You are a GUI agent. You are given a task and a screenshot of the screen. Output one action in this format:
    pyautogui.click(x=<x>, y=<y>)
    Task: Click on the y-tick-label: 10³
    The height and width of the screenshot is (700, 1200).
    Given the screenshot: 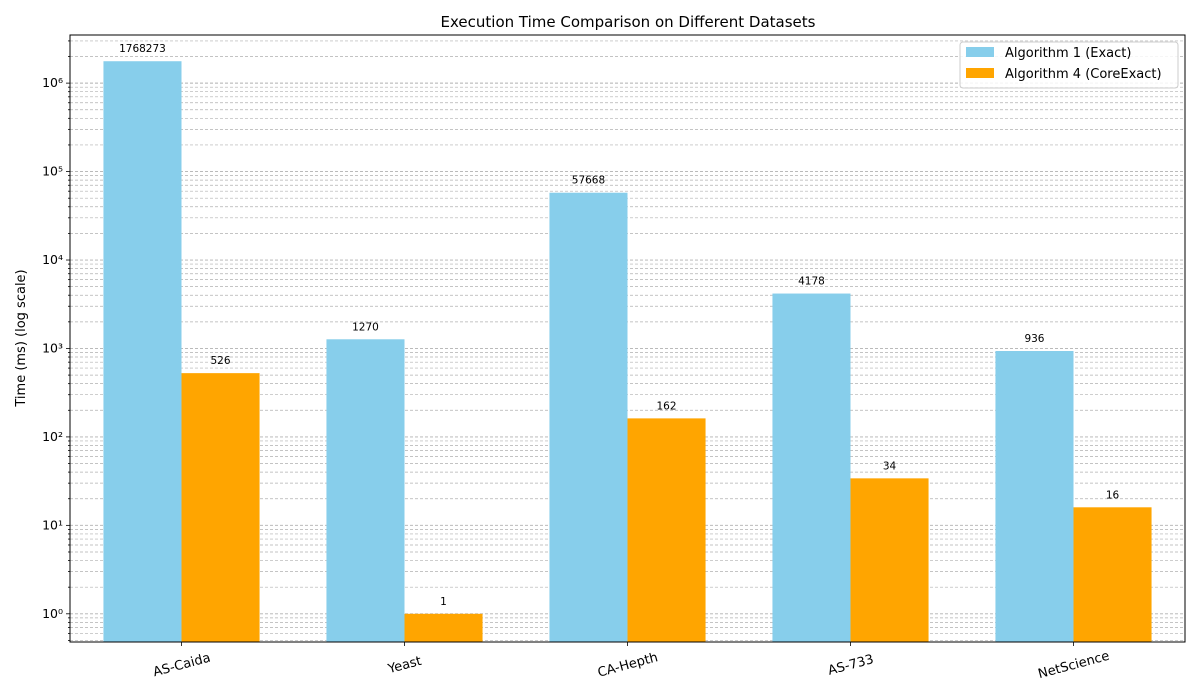 What is the action you would take?
    pyautogui.click(x=52, y=347)
    